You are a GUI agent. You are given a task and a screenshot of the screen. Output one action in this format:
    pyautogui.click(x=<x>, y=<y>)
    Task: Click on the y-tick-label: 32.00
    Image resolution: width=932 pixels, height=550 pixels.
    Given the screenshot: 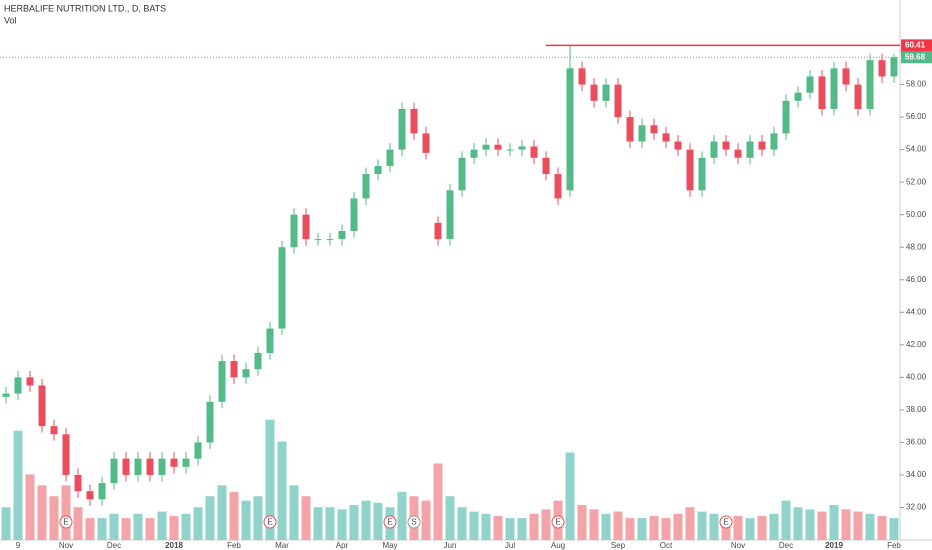 What is the action you would take?
    pyautogui.click(x=916, y=507)
    